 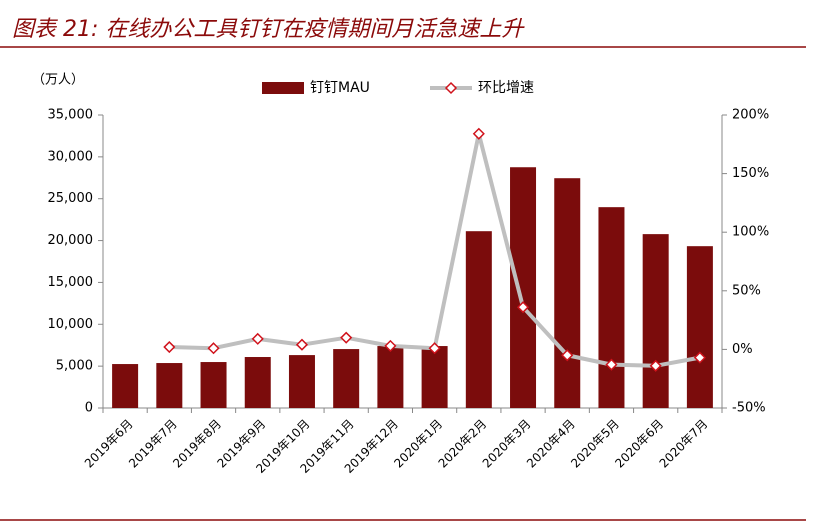 What do you see at coordinates (750, 115) in the screenshot?
I see `y2-tick-label: 200%` at bounding box center [750, 115].